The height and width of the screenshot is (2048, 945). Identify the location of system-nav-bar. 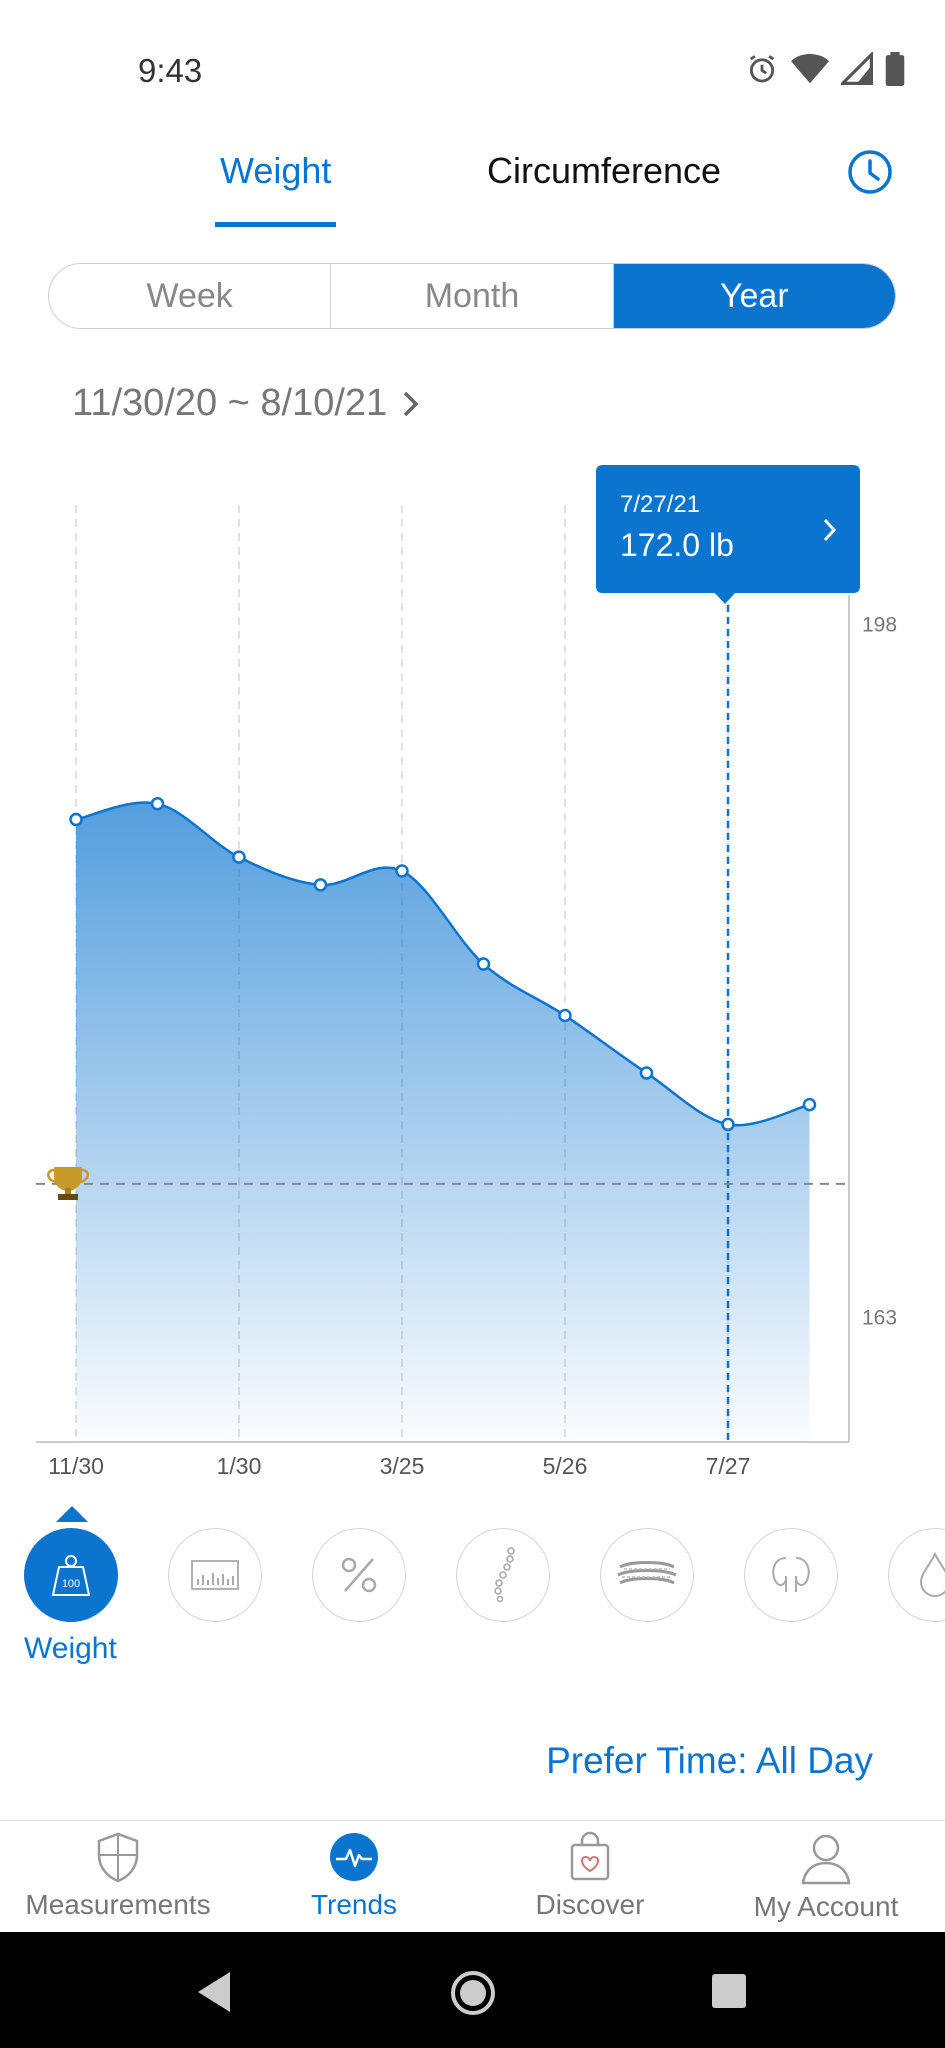
(472, 1990).